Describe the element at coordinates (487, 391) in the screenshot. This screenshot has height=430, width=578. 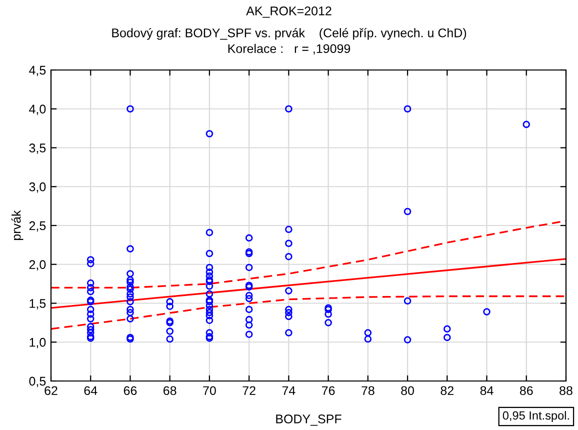
I see `x-tick-label: 84` at that location.